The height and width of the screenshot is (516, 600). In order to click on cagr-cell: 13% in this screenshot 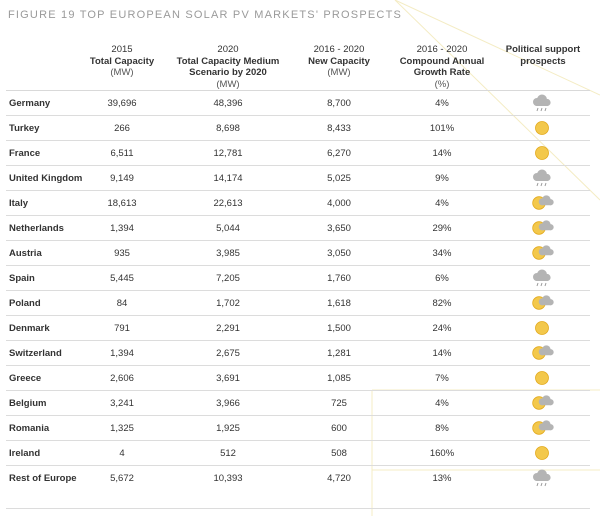, I will do `click(442, 478)`.